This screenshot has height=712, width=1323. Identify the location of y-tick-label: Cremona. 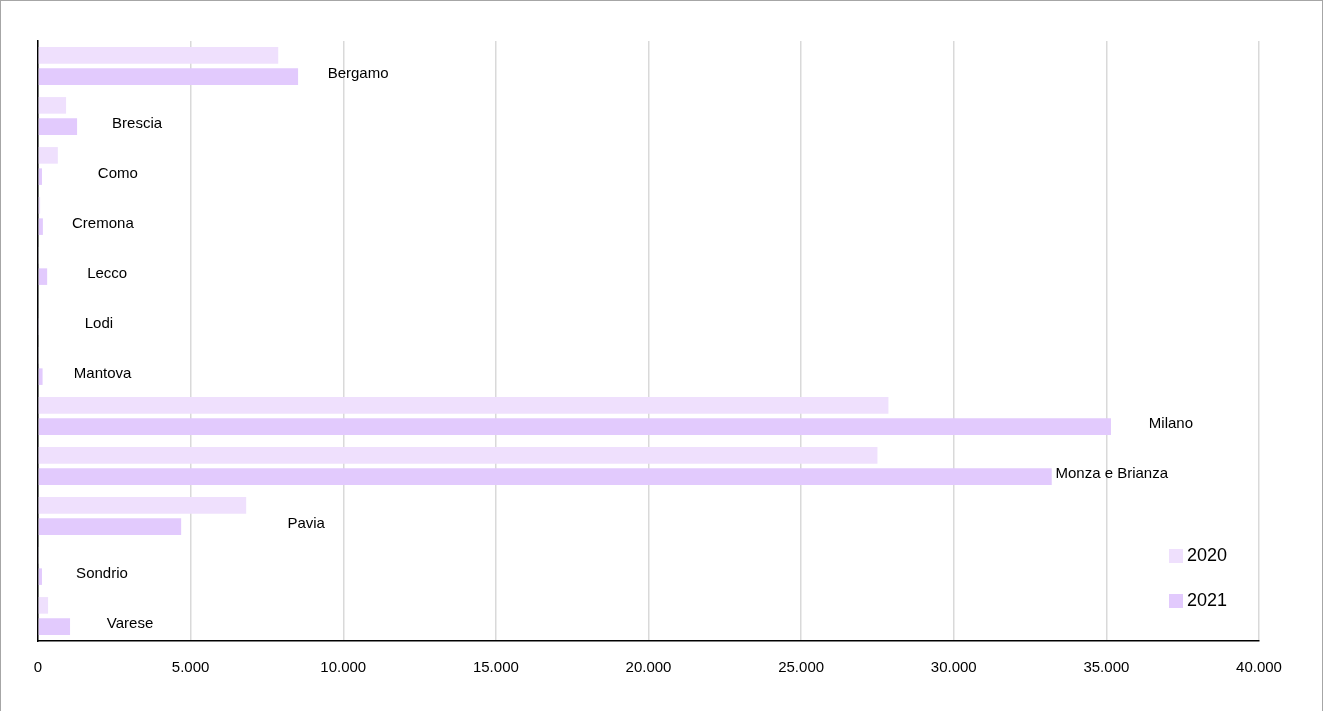
(103, 223).